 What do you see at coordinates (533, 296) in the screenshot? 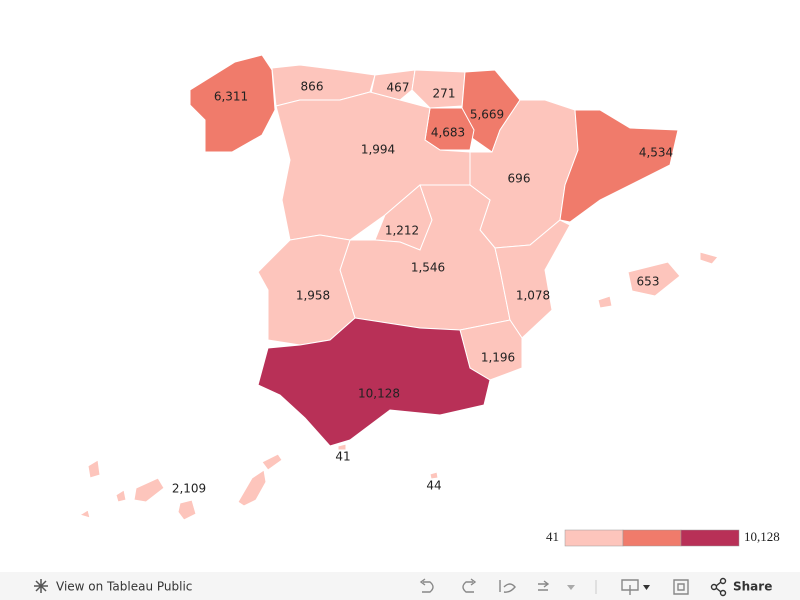
I see `region-label: 1,078` at bounding box center [533, 296].